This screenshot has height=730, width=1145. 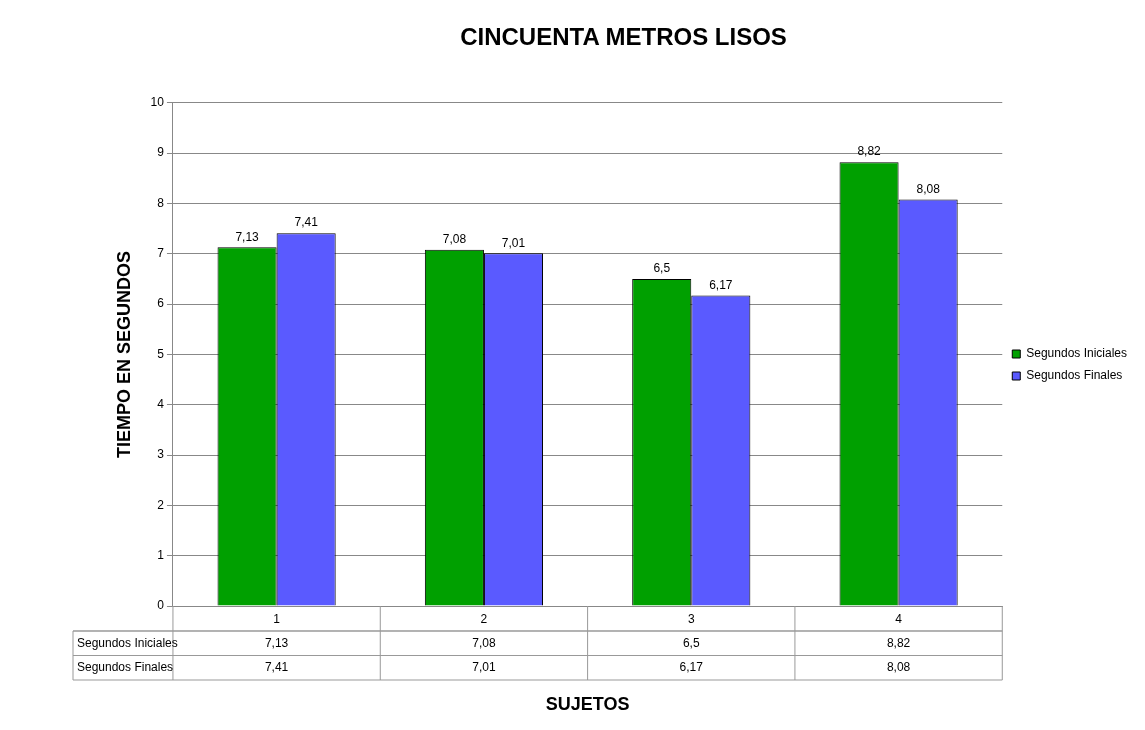 I want to click on text: 7,08, so click(x=454, y=239).